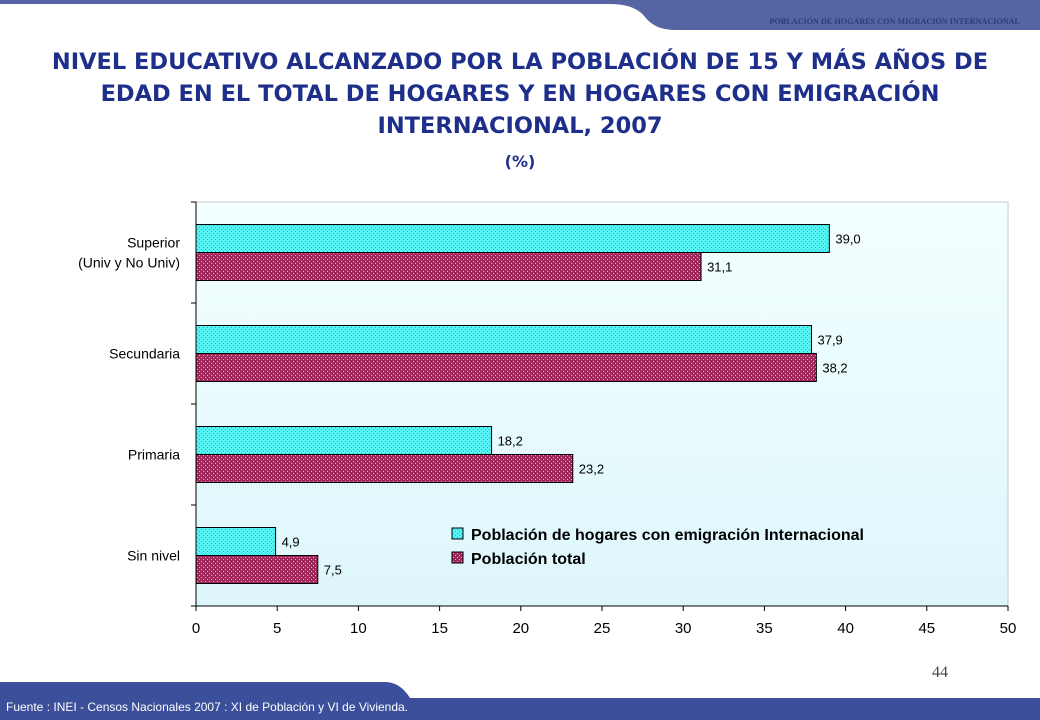  I want to click on x-tick-label: 20, so click(520, 628).